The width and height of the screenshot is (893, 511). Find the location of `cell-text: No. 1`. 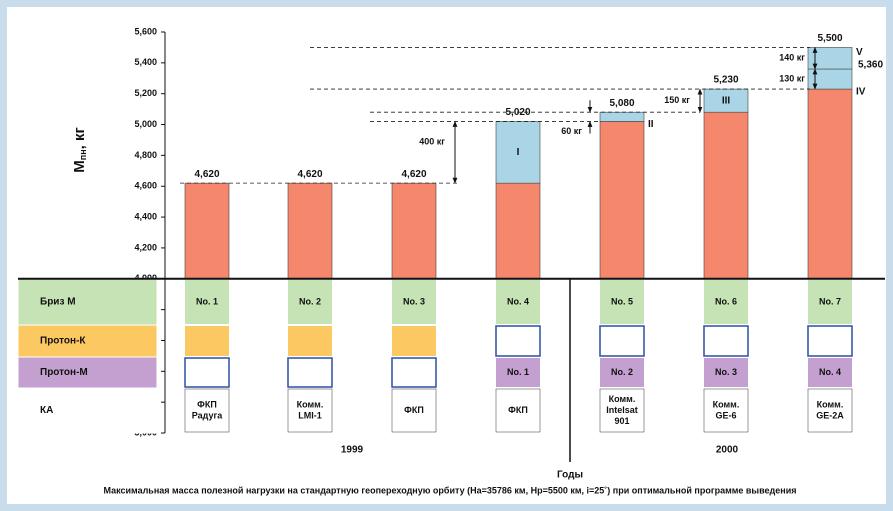

cell-text: No. 1 is located at coordinates (518, 372).